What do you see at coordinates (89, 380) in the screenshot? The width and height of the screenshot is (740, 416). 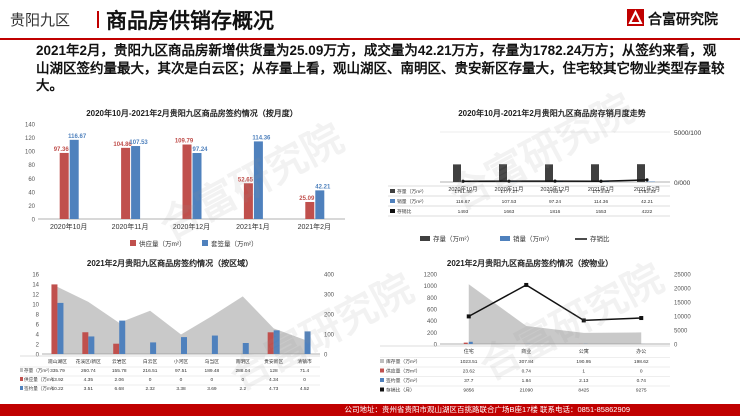 I see `table-cell: 4.35` at bounding box center [89, 380].